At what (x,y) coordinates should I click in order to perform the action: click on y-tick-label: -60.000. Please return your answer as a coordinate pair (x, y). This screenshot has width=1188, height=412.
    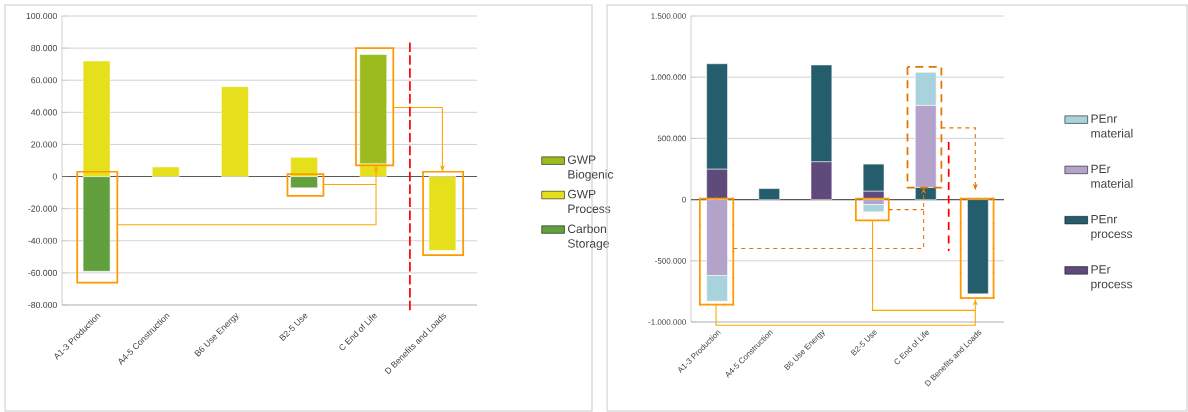
    Looking at the image, I should click on (42, 272).